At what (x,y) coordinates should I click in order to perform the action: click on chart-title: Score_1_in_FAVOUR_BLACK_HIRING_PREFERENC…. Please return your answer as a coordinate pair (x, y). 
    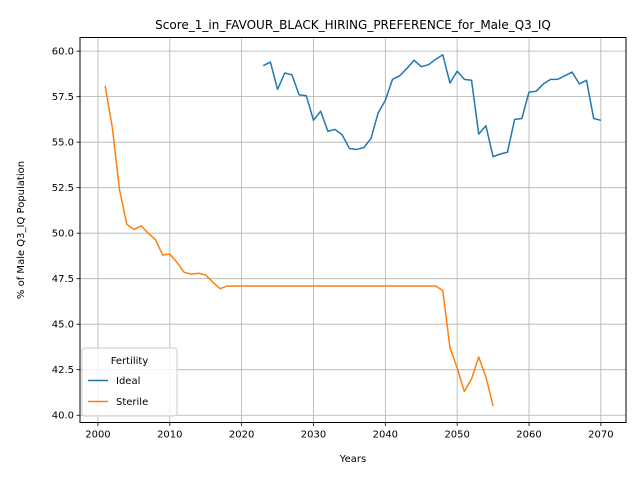
    Looking at the image, I should click on (353, 25).